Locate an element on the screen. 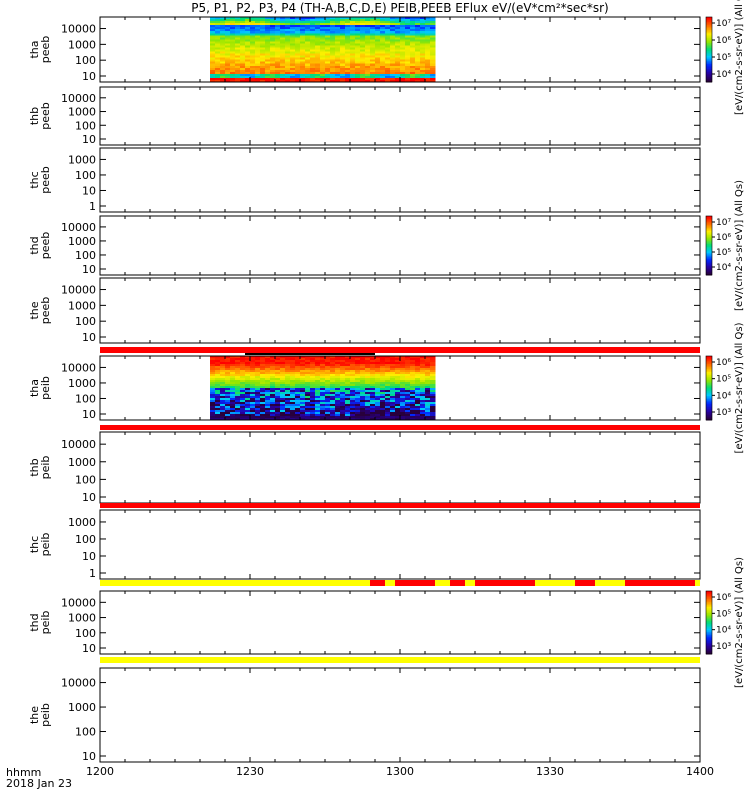  panel-the-peib: 10 100 1000 10000 thepeib is located at coordinates (364, 715).